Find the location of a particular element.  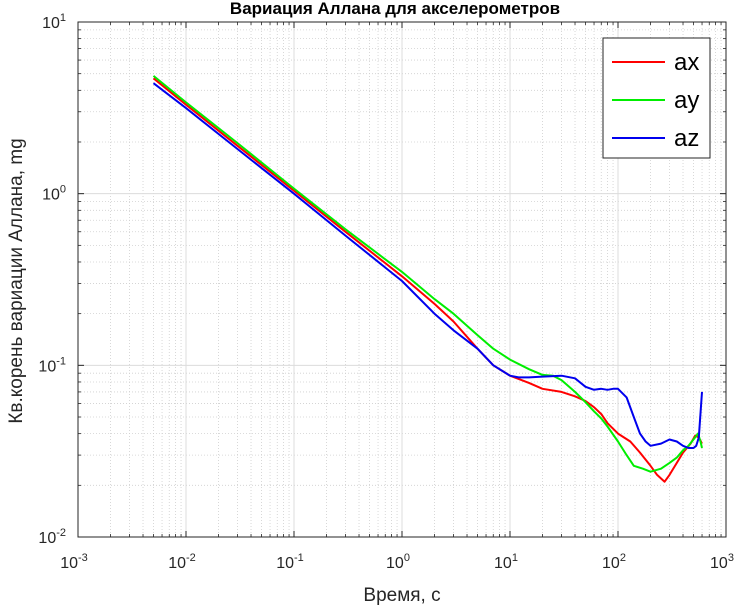

legend-label-ax: ax is located at coordinates (686, 62).